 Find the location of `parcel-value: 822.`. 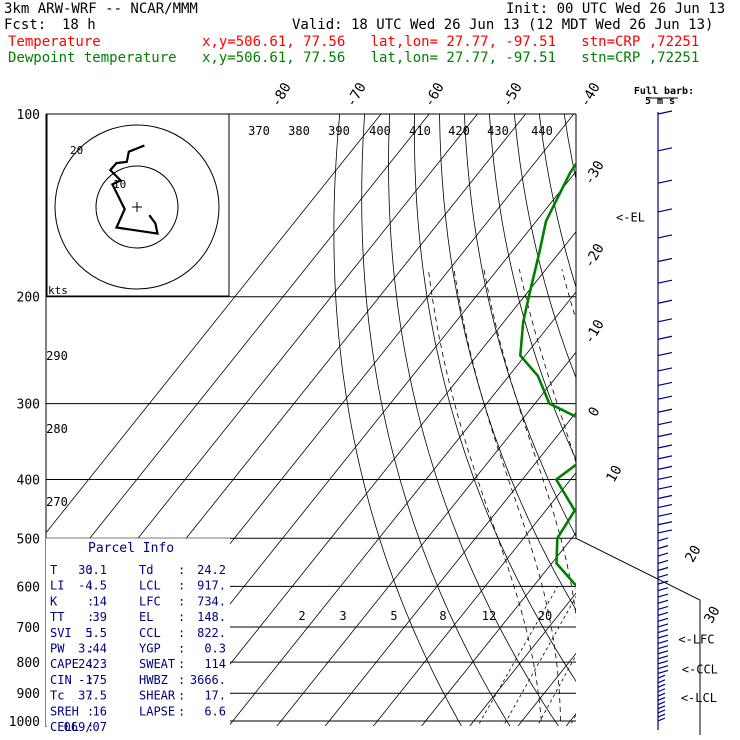

parcel-value: 822. is located at coordinates (211, 633).